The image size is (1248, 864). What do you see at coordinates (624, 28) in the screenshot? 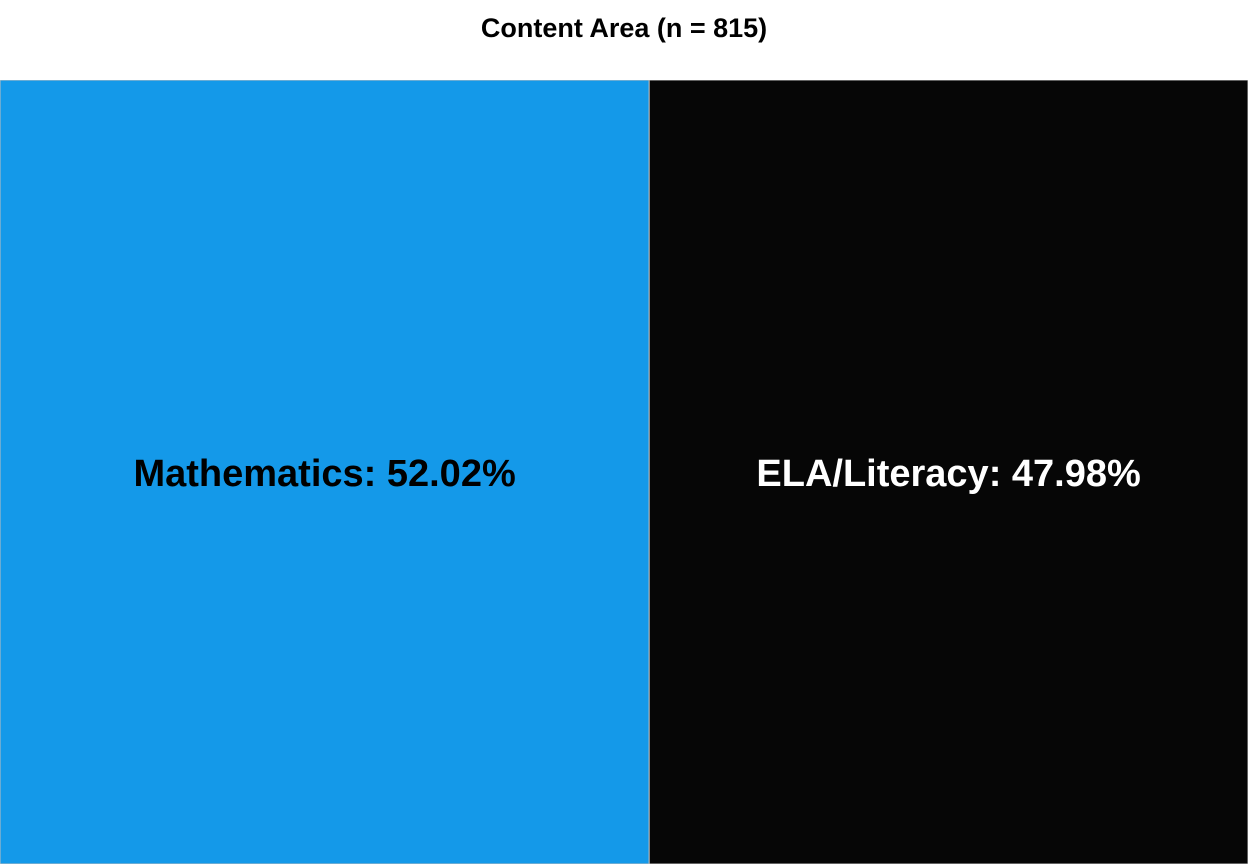
I see `chart-title: Content Area (n = 815)` at bounding box center [624, 28].